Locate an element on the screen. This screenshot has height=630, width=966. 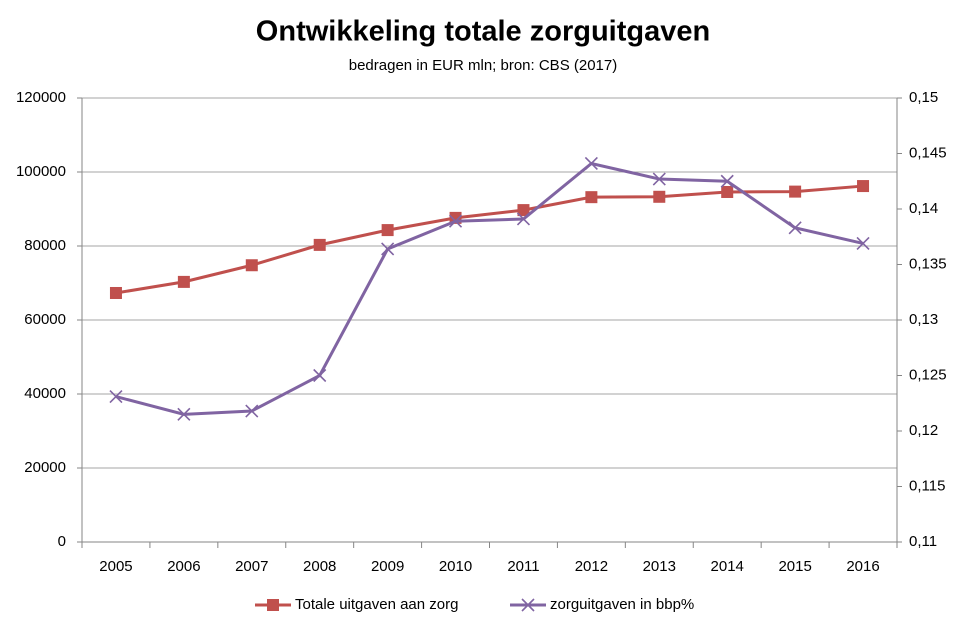
y2-tick-label: 0,135 is located at coordinates (928, 263).